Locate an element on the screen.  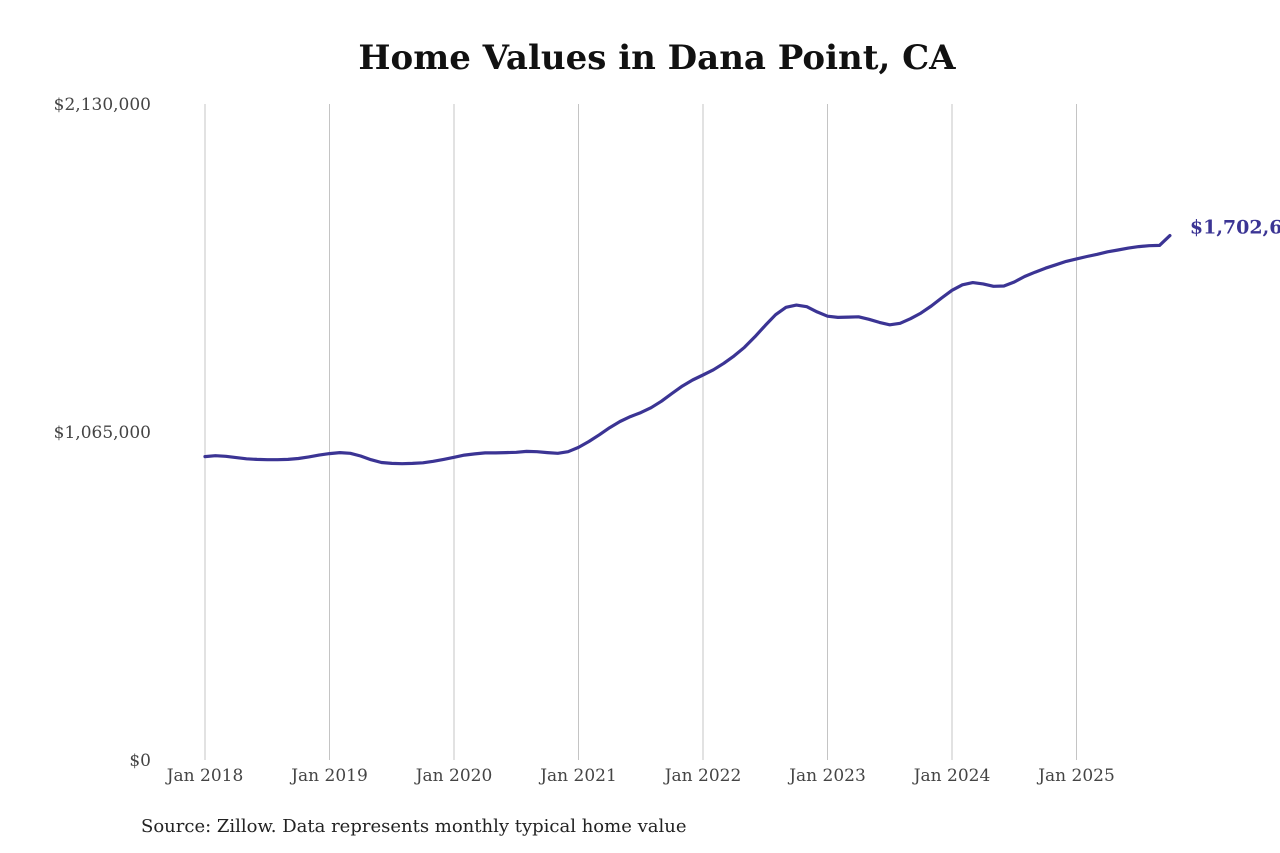
x-tick-label: Jan 2018 is located at coordinates (204, 776).